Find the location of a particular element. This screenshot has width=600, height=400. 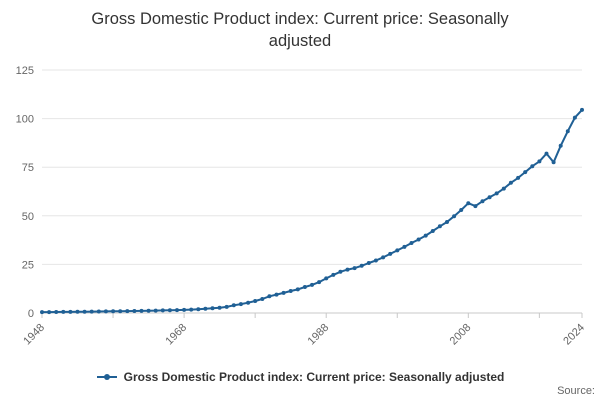

source-credit: Source: is located at coordinates (576, 391).